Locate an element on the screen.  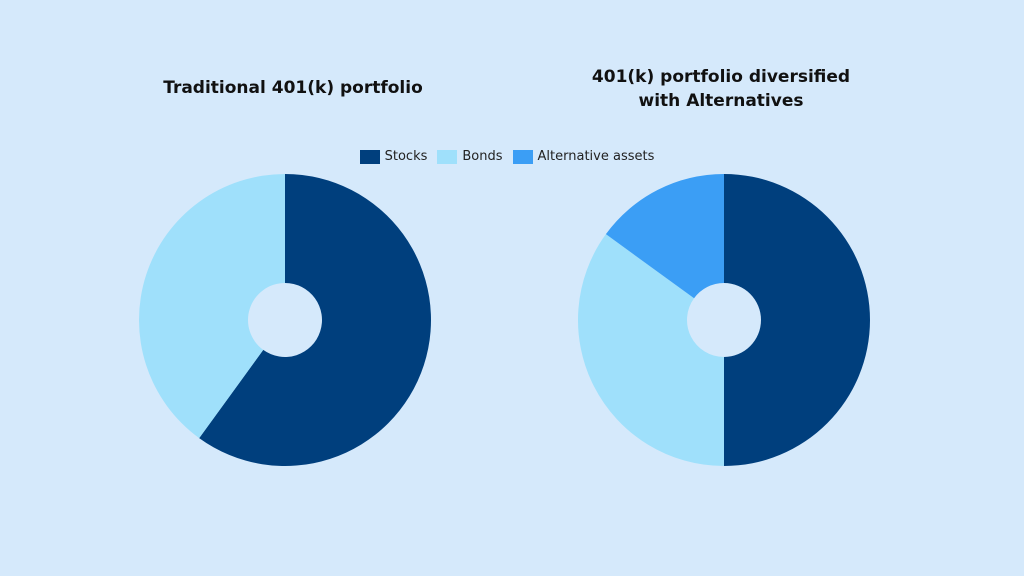
legend: Stocks Bonds Alternative assets is located at coordinates (507, 156).